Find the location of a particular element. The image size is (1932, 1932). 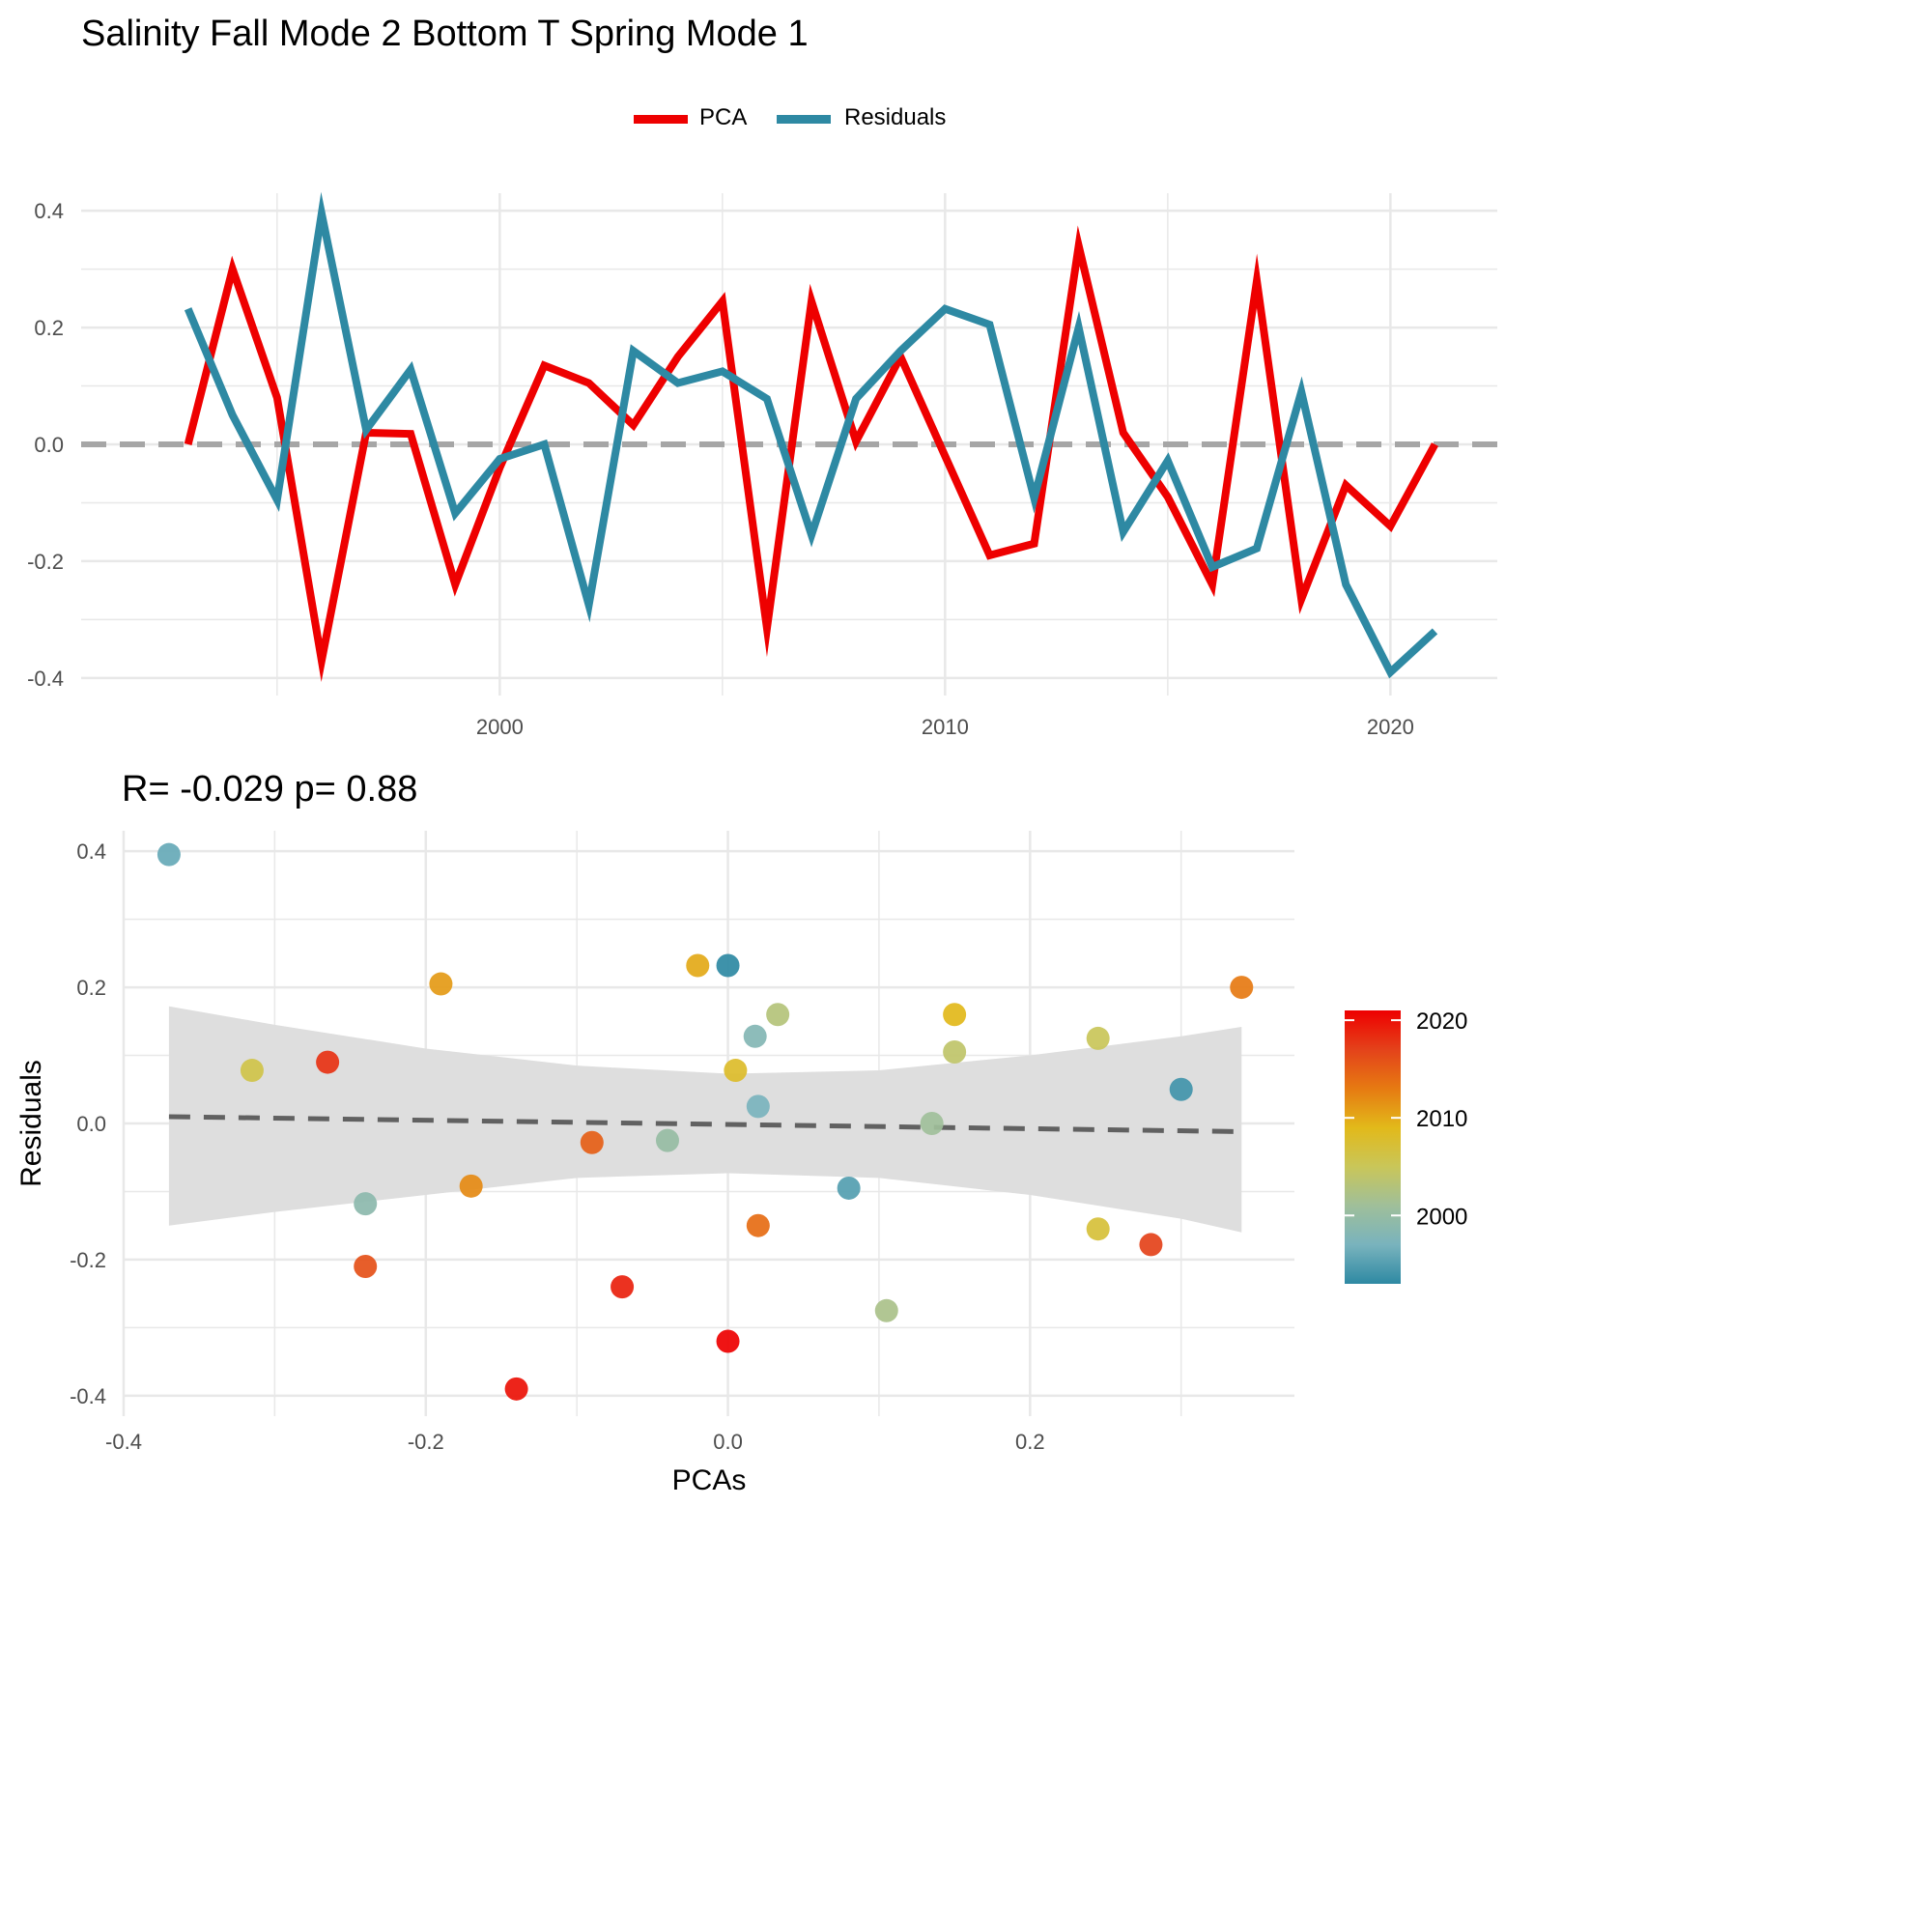

confidence-band-area is located at coordinates (705, 1119).